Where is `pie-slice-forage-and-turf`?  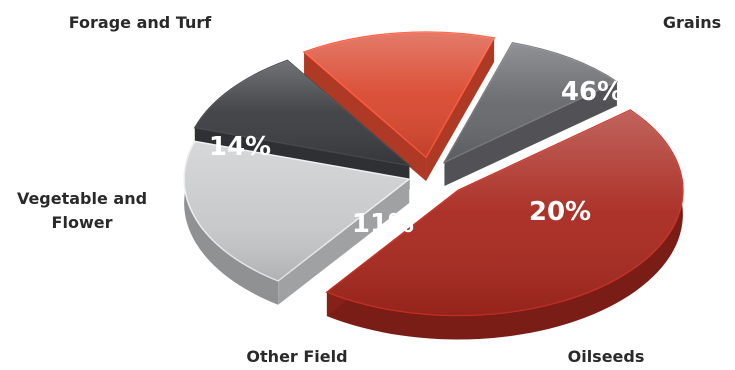 pie-slice-forage-and-turf is located at coordinates (530, 114).